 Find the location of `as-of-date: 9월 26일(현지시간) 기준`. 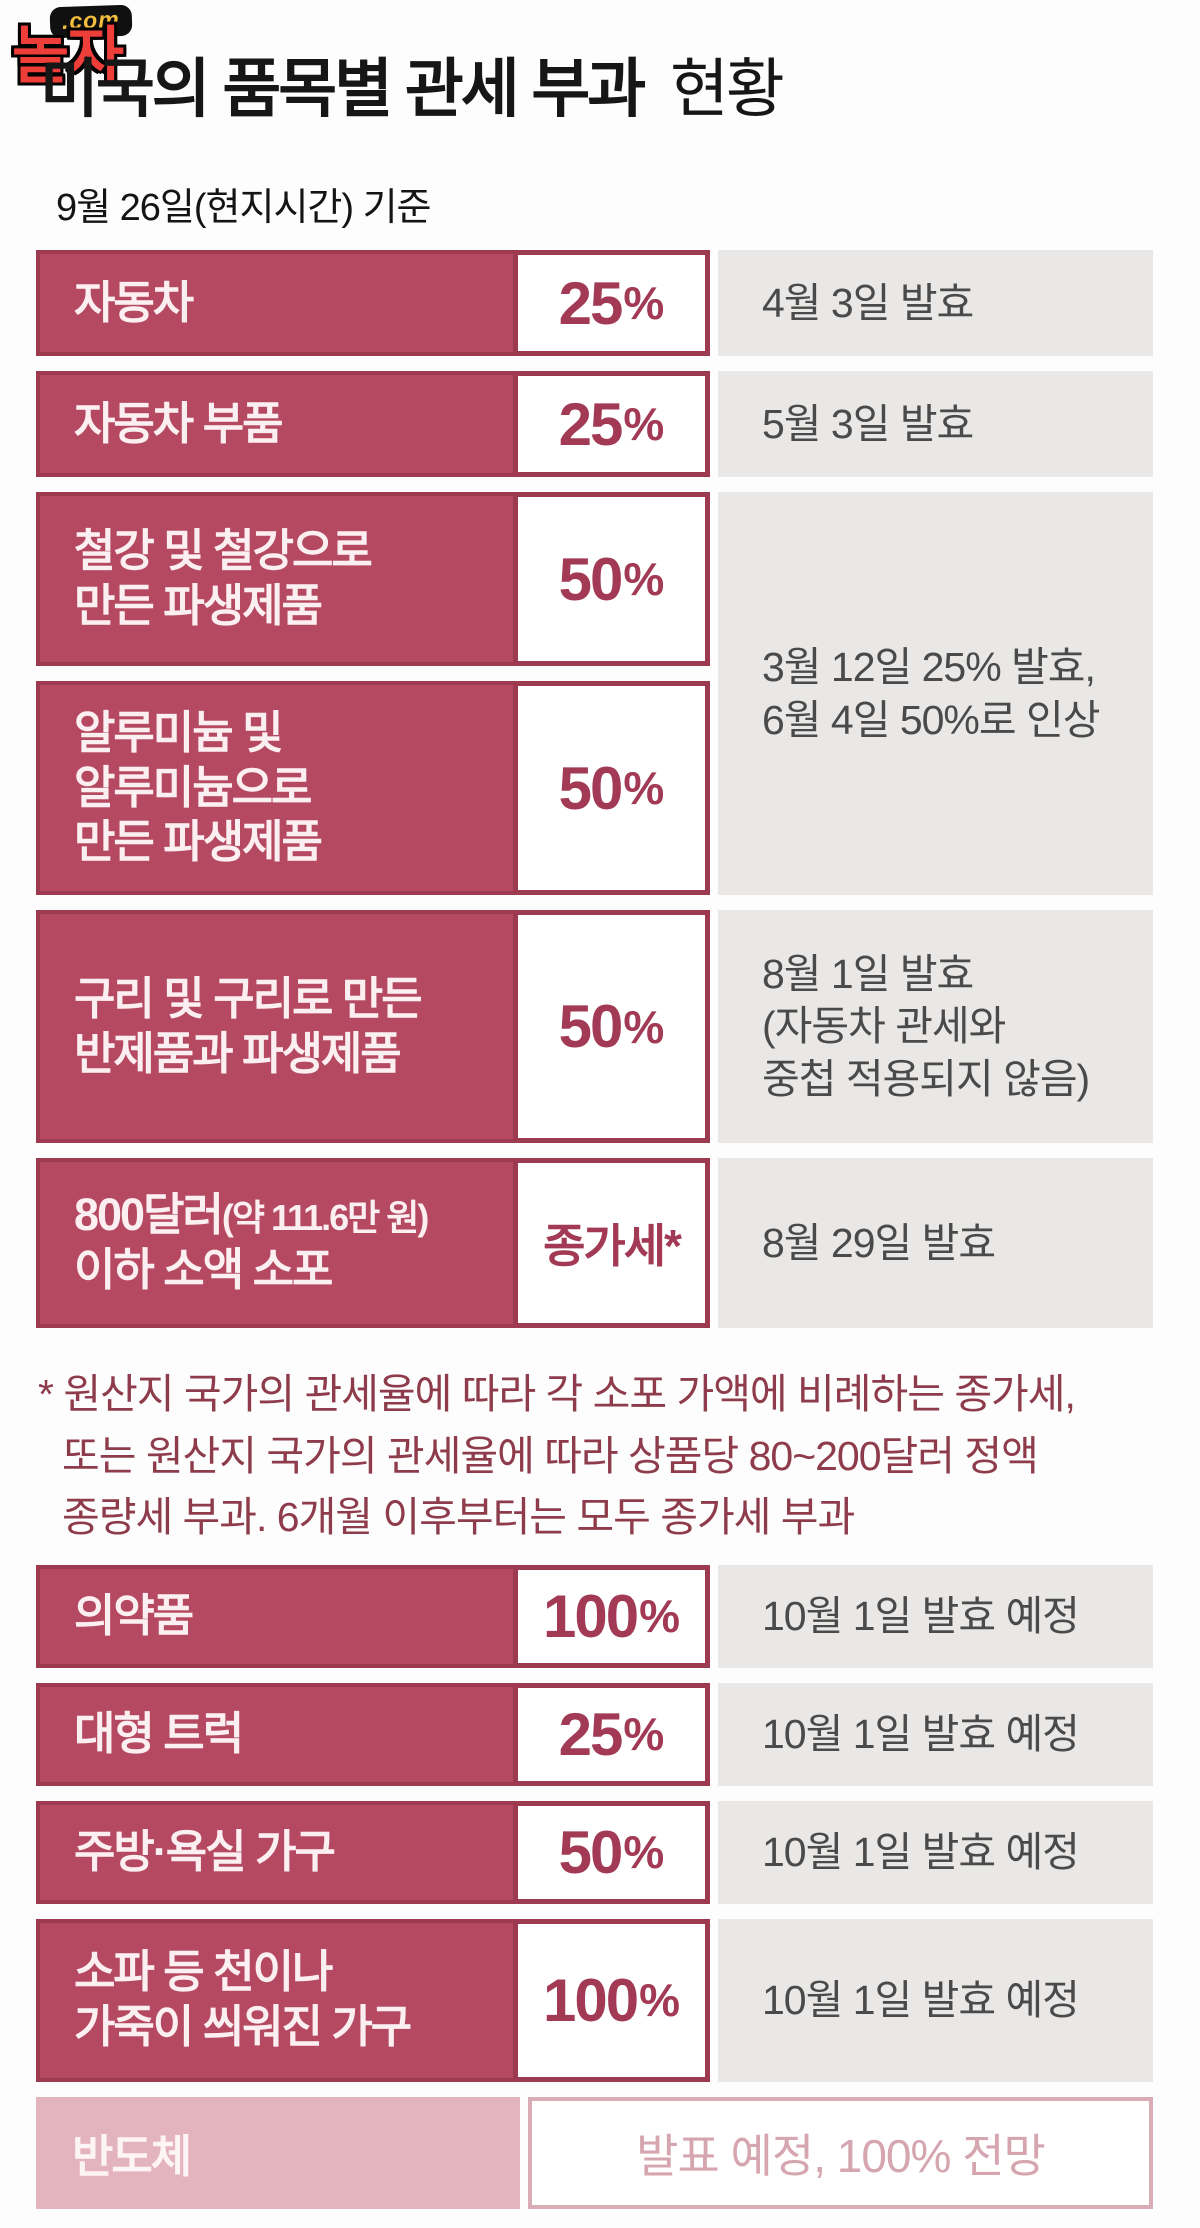

as-of-date: 9월 26일(현지시간) 기준 is located at coordinates (244, 208).